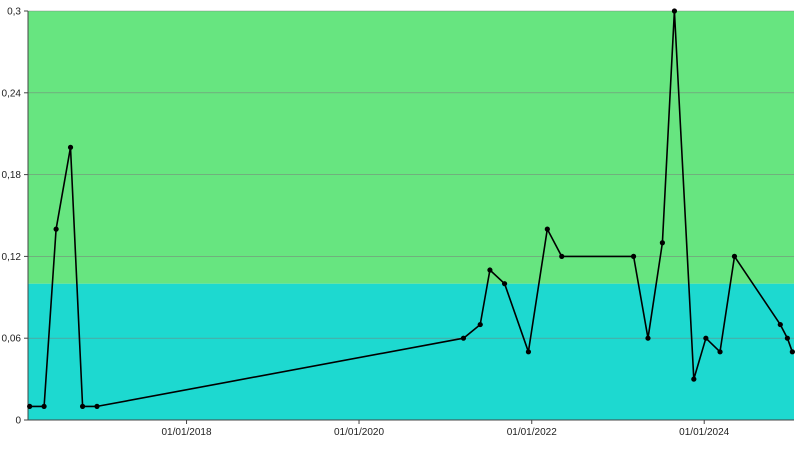  What do you see at coordinates (12, 257) in the screenshot?
I see `tick-label-y-2: 0,12` at bounding box center [12, 257].